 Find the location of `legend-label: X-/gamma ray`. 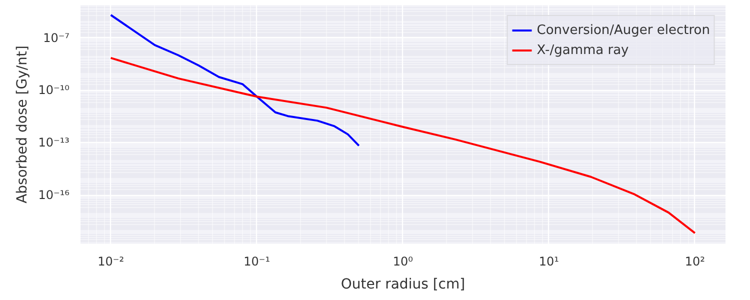

legend-label: X-/gamma ray is located at coordinates (582, 50).